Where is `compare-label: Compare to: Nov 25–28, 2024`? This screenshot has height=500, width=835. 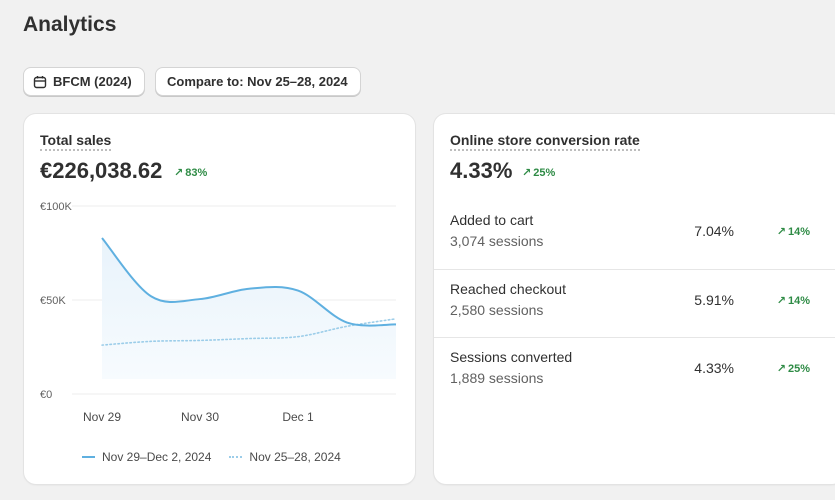 compare-label: Compare to: Nov 25–28, 2024 is located at coordinates (257, 81).